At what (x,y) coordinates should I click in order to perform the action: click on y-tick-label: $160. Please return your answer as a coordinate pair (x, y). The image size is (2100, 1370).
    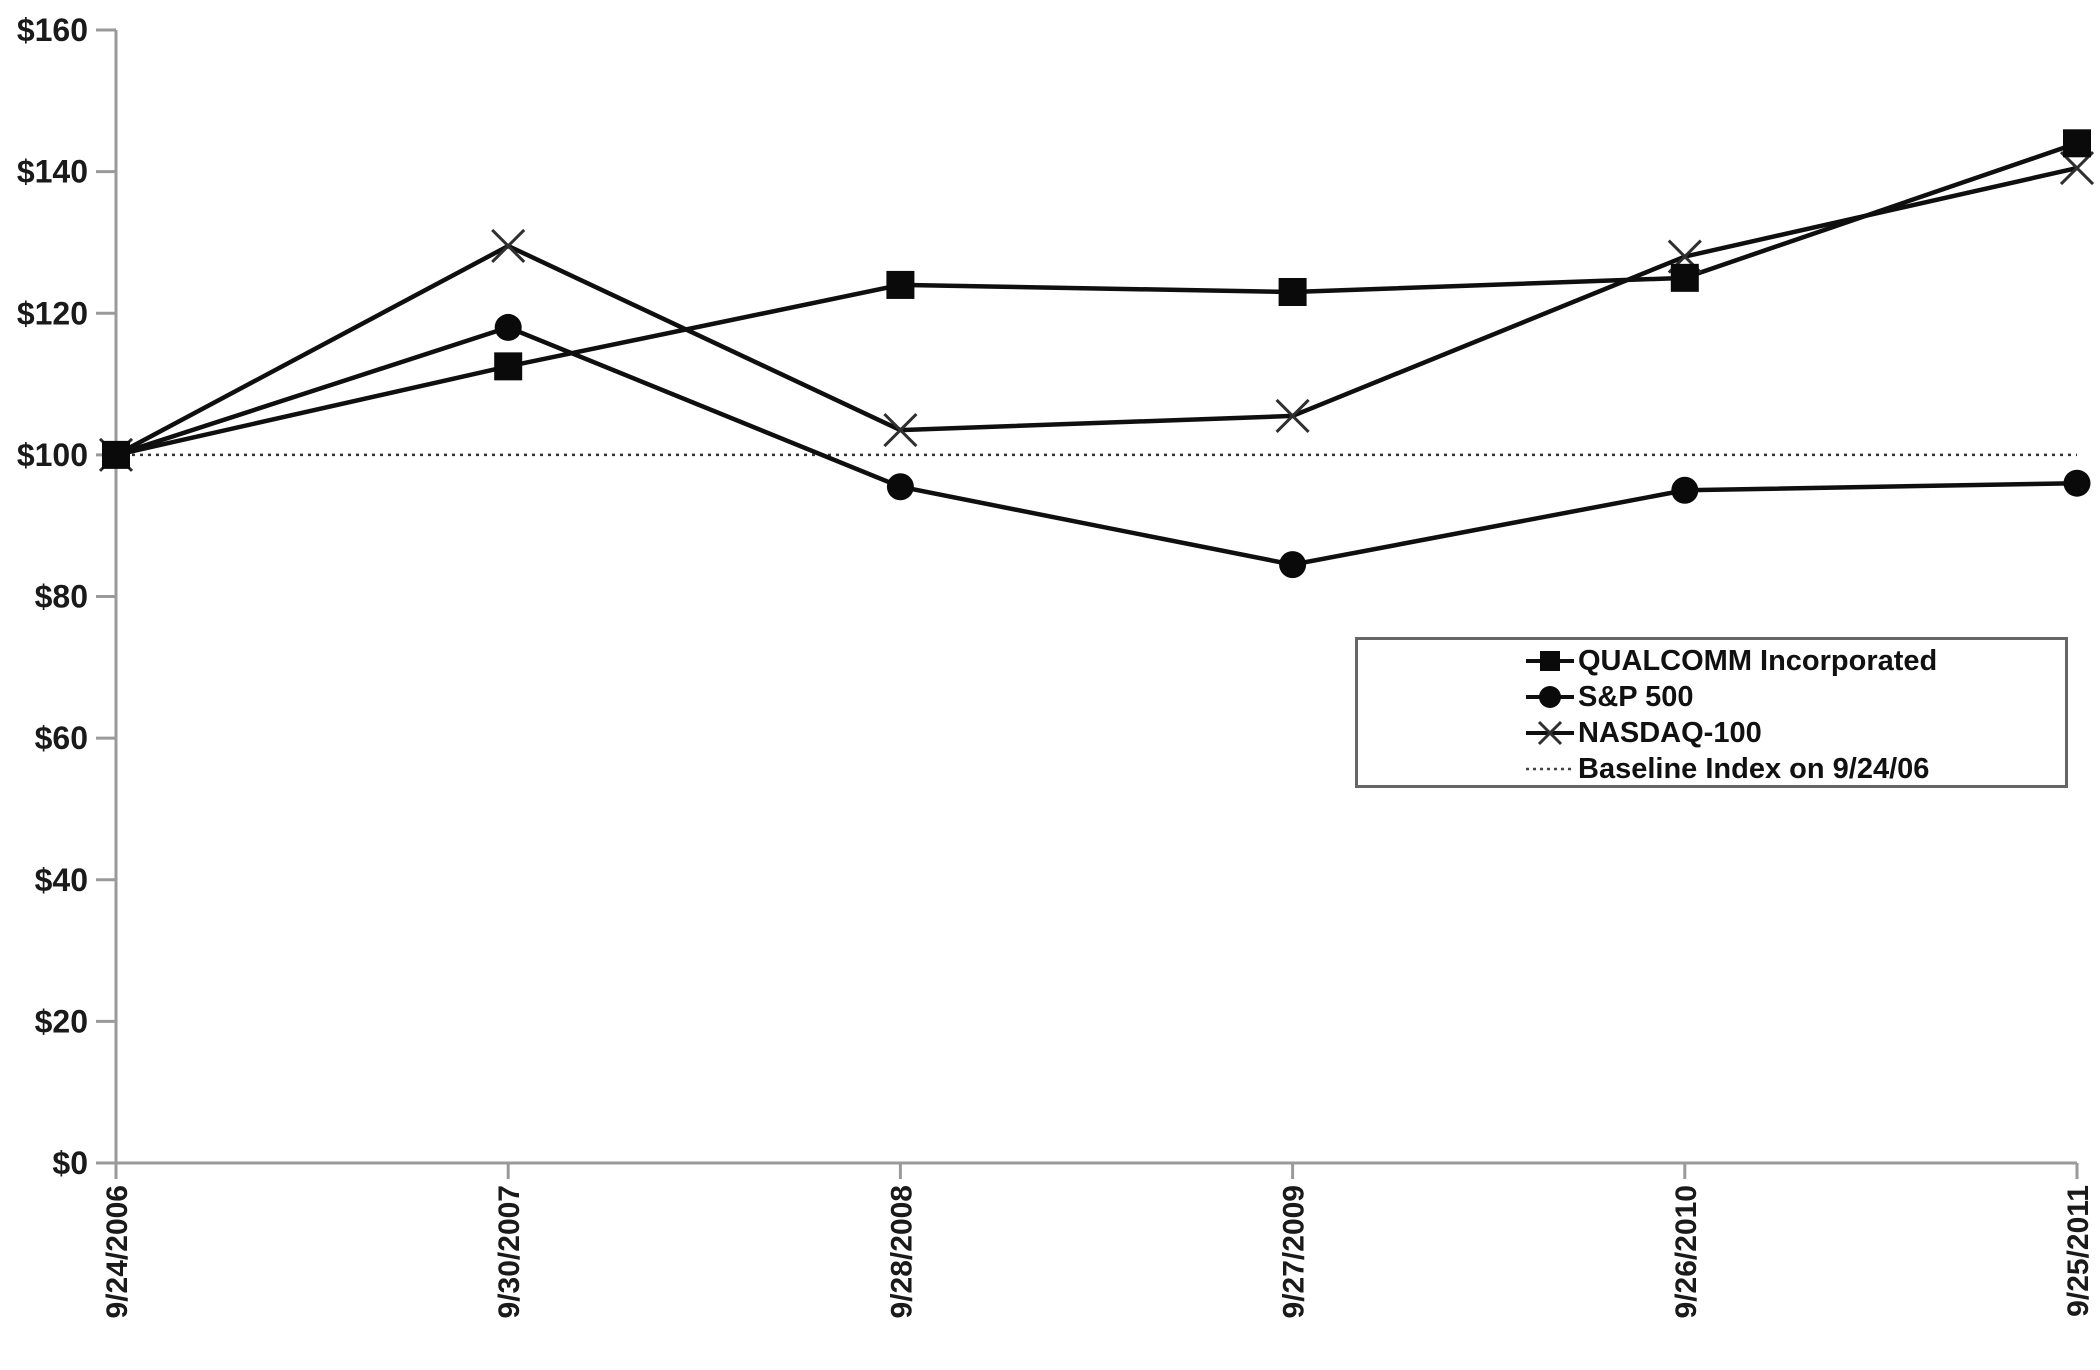
    Looking at the image, I should click on (52, 30).